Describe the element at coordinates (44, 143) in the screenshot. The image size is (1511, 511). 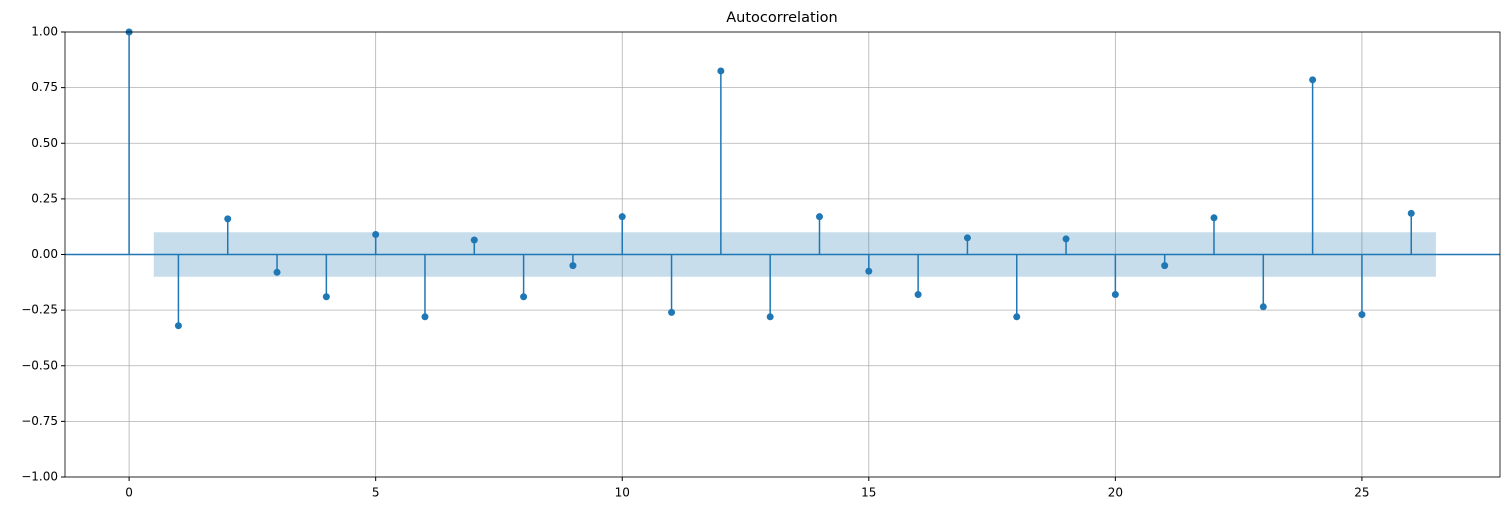
I see `y-tick-label: 0.50` at that location.